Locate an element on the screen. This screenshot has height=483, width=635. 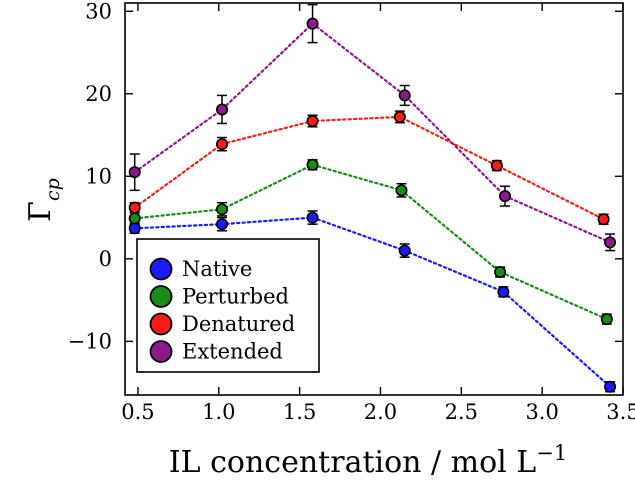
legend-label-extended: Extended is located at coordinates (232, 352).